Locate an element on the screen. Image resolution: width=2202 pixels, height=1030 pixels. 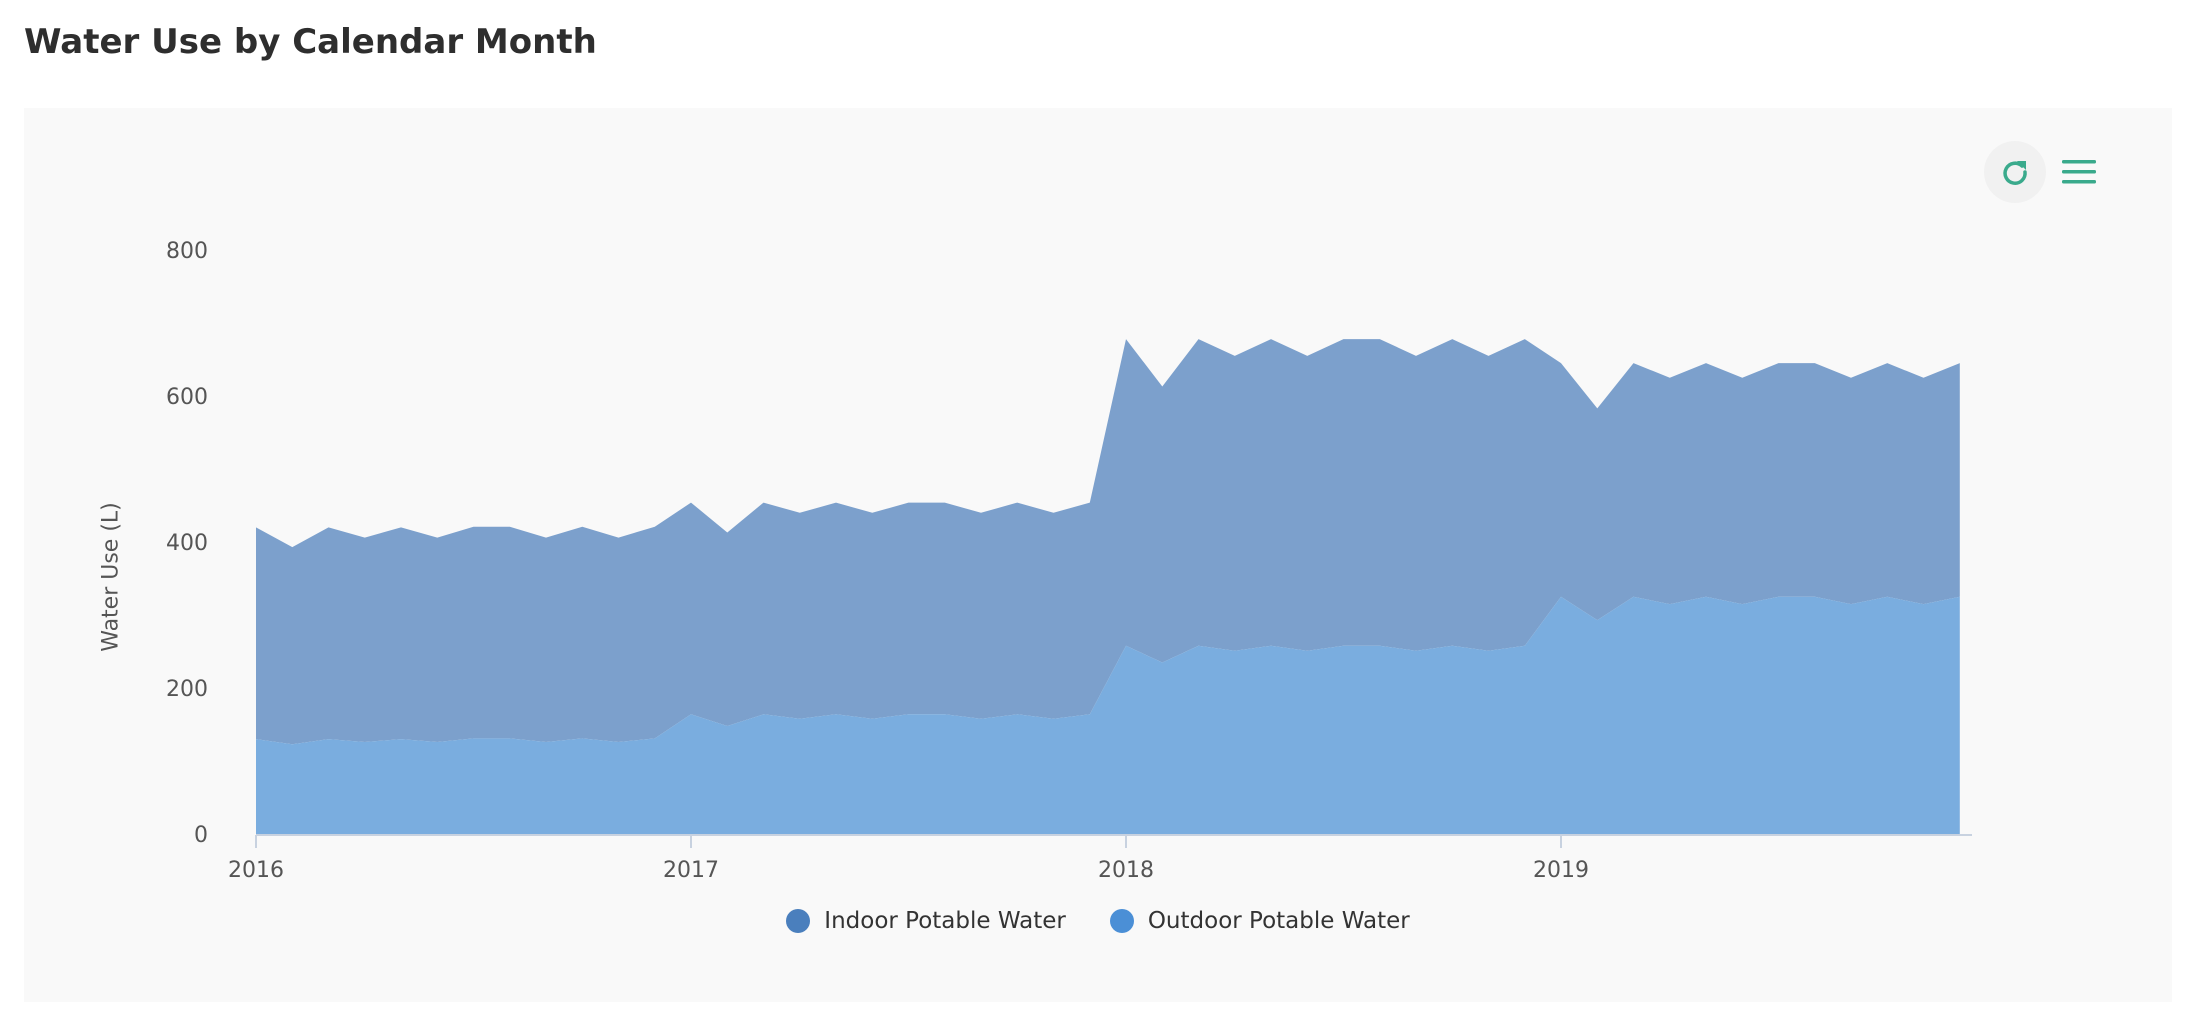
legend-item-outdoor-potable-water: Outdoor Potable Water is located at coordinates (1259, 921).